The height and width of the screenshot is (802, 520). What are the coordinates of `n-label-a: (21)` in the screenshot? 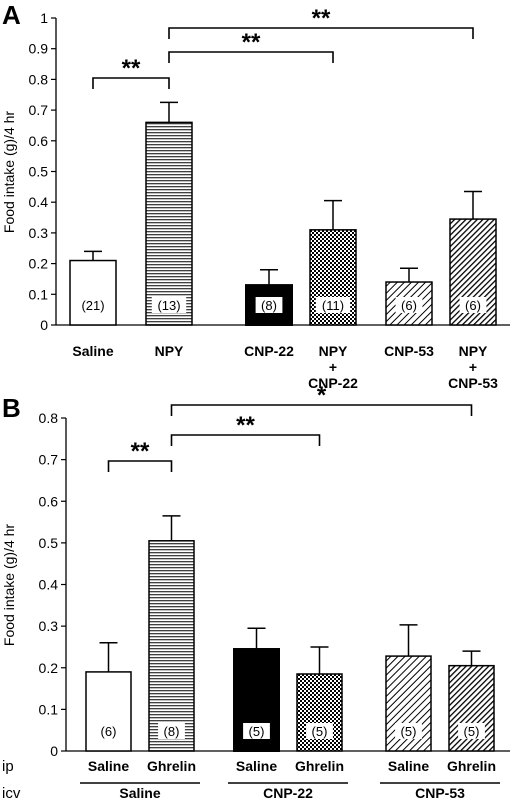 It's located at (92, 305).